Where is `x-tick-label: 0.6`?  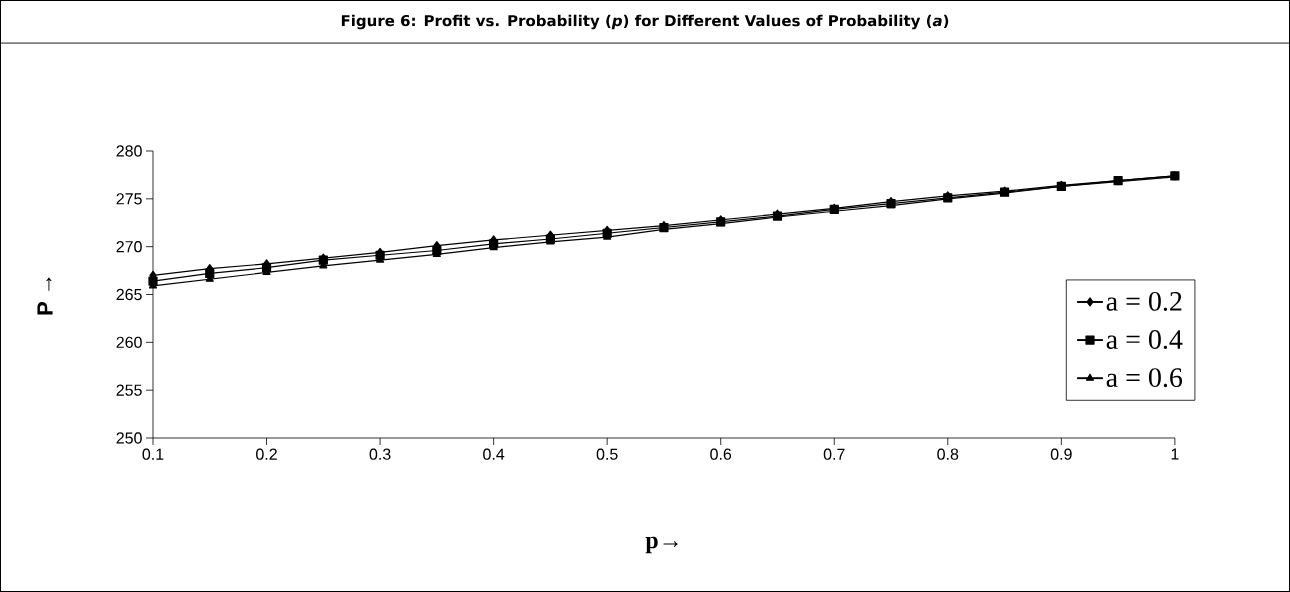
x-tick-label: 0.6 is located at coordinates (721, 454).